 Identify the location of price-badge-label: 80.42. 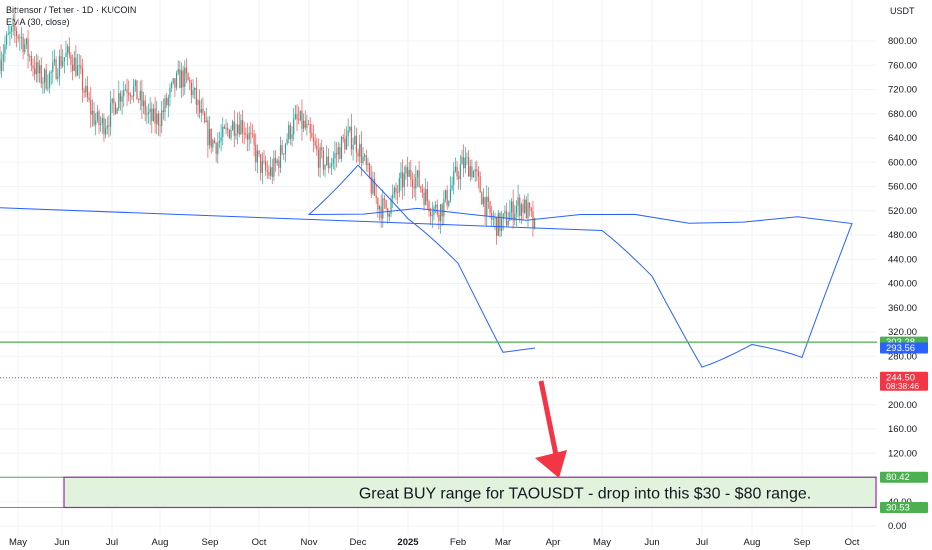
(898, 477).